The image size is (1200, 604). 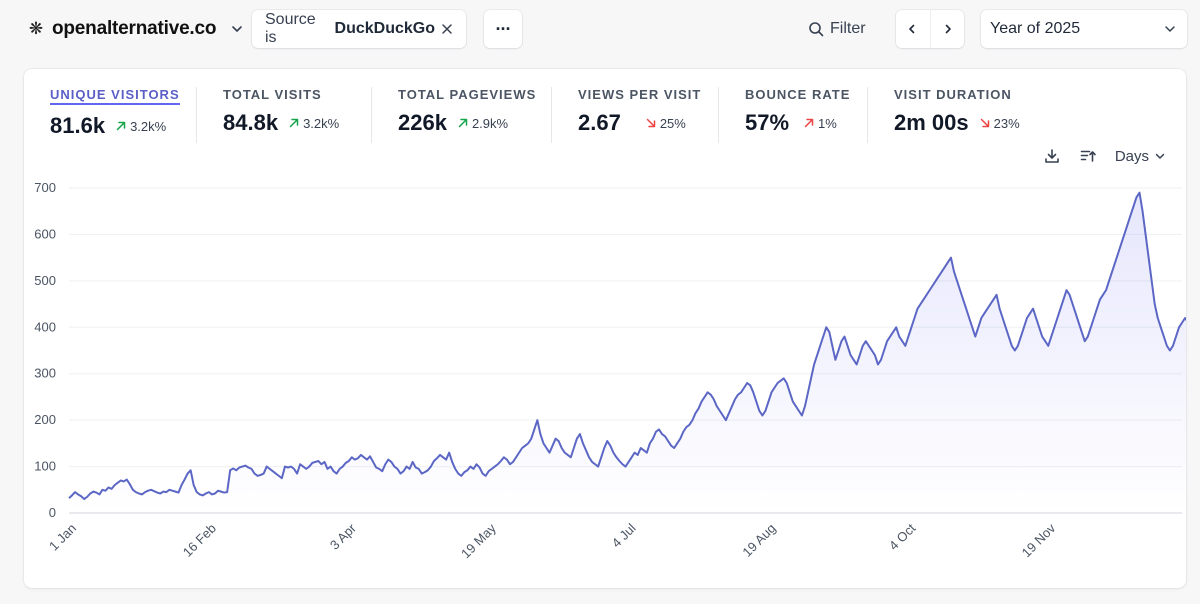 What do you see at coordinates (672, 123) in the screenshot?
I see `metric-change-value: 25%` at bounding box center [672, 123].